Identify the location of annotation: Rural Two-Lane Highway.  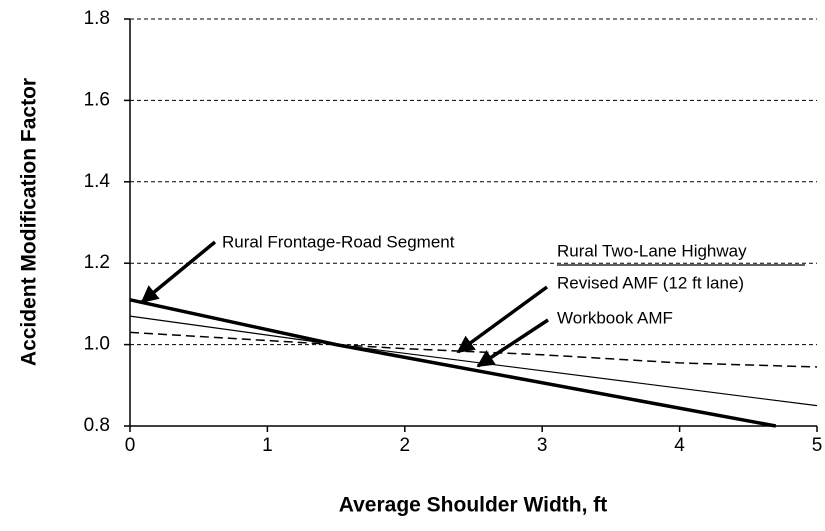
(652, 250).